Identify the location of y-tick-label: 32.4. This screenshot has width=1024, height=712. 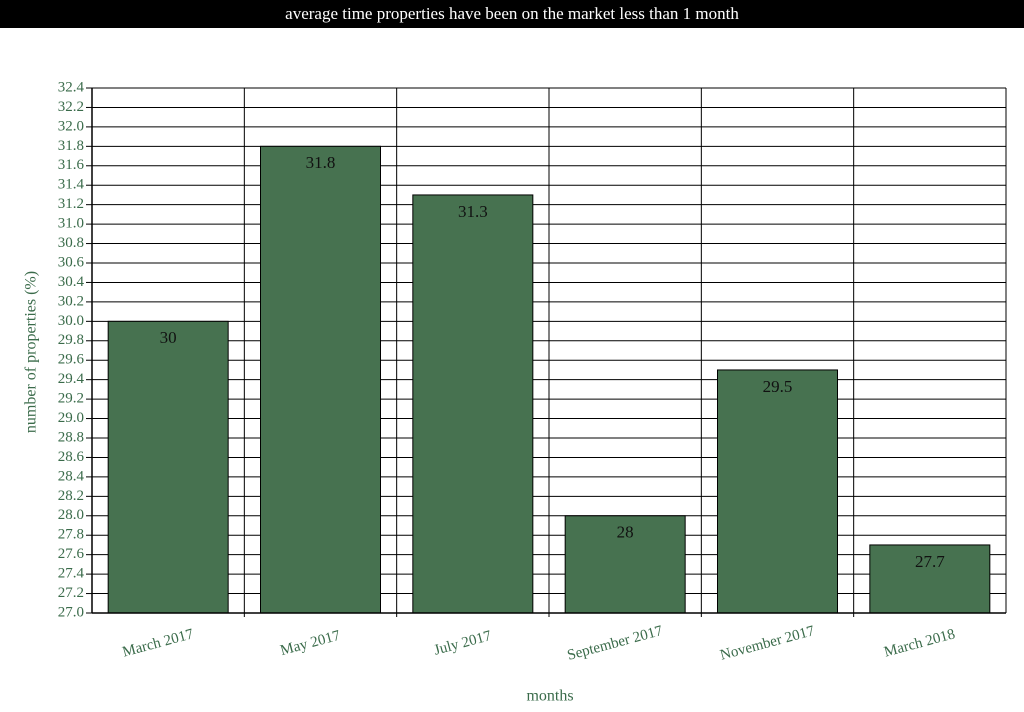
(71, 87).